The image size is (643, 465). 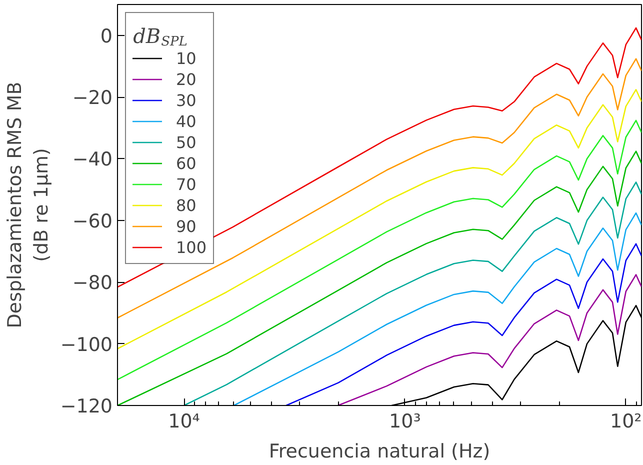 I want to click on x-tick-label: 10⁴, so click(x=184, y=421).